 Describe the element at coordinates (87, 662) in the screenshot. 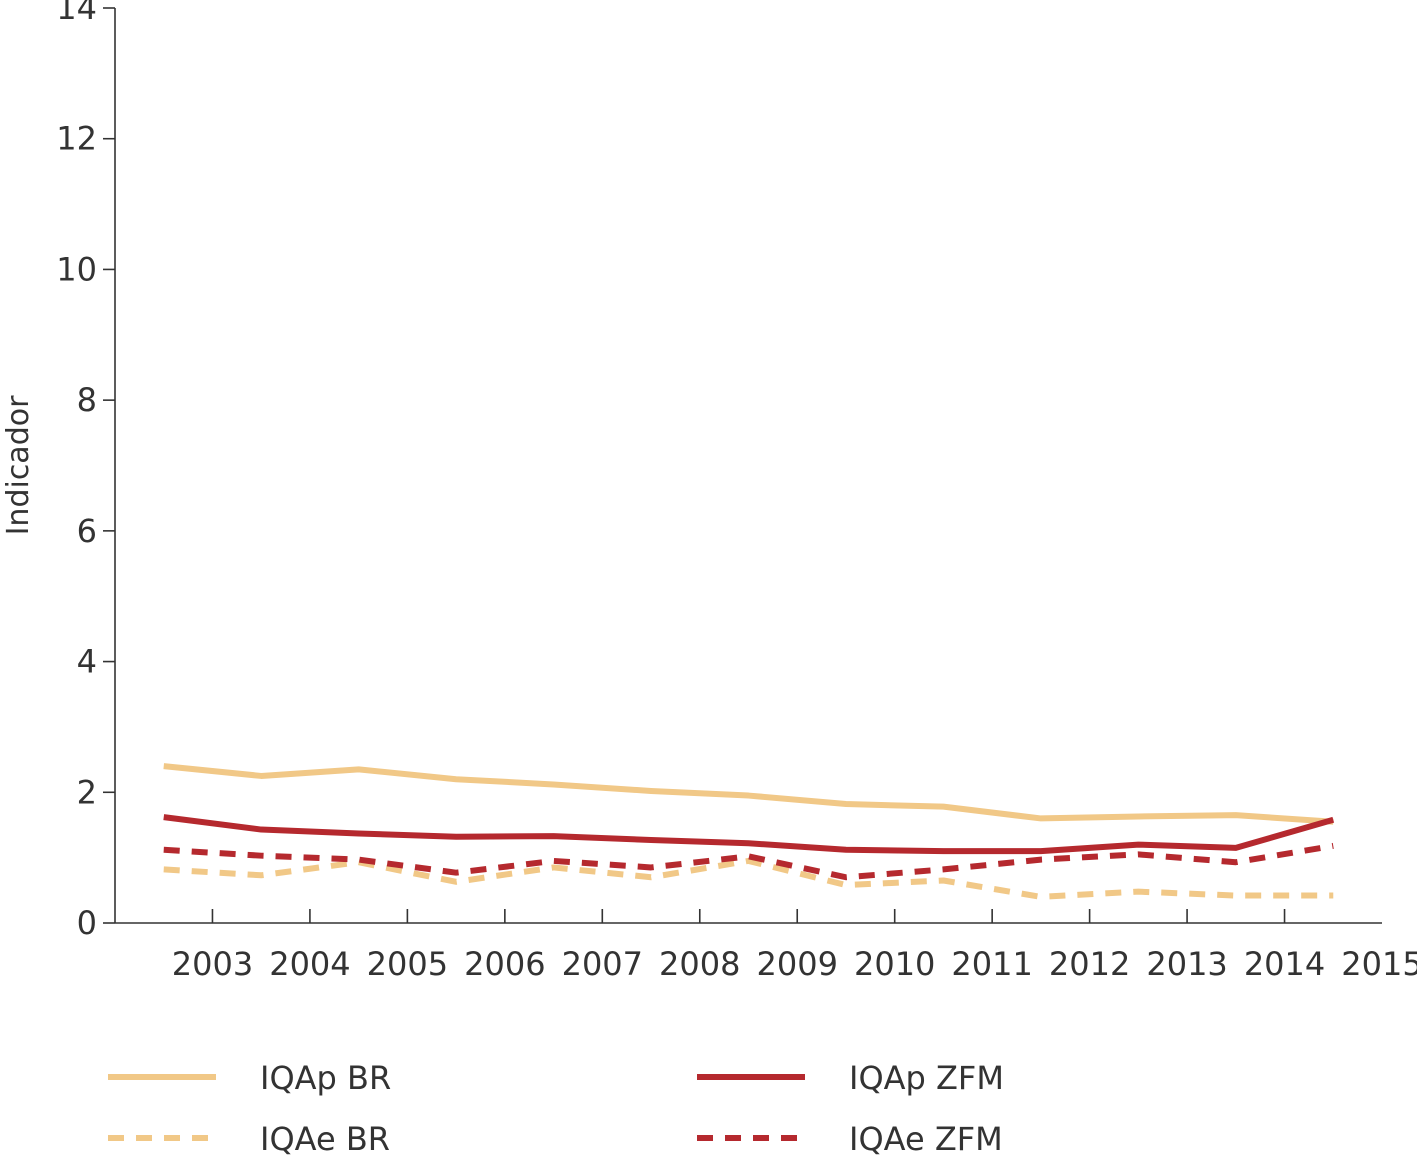

I see `y-tick-label: 4` at that location.